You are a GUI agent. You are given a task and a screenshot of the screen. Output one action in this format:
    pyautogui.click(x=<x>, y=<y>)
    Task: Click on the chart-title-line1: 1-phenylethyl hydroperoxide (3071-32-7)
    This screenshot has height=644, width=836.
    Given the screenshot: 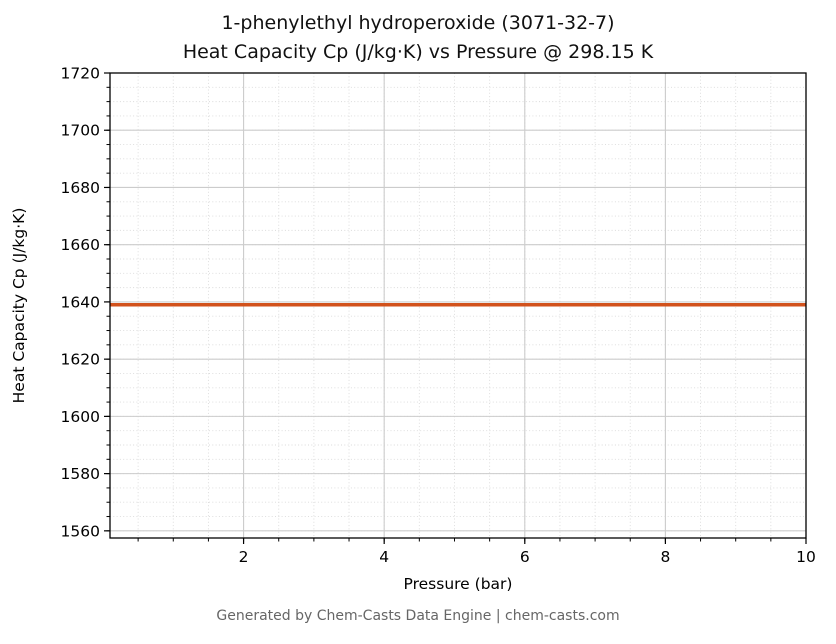 What is the action you would take?
    pyautogui.click(x=418, y=23)
    